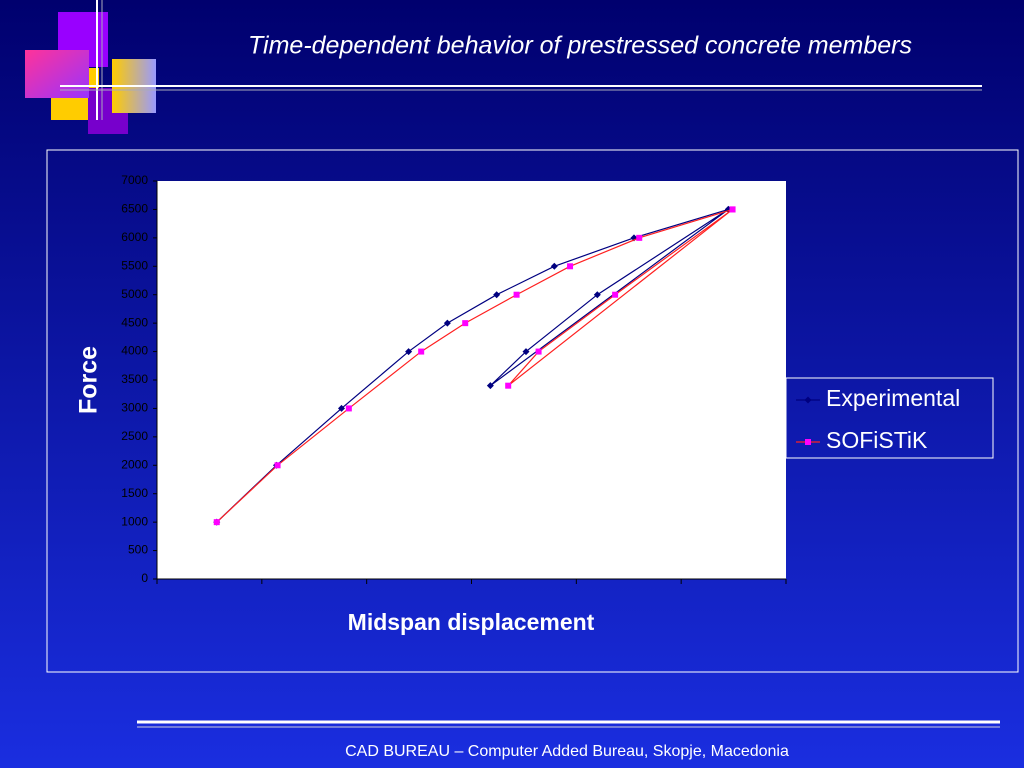 The image size is (1024, 768). I want to click on legend-label: SOFiSTiK, so click(877, 440).